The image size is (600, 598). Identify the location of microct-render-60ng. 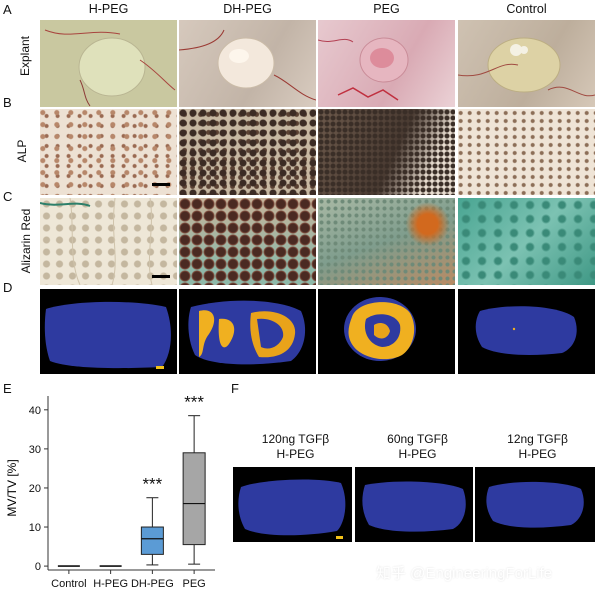
(414, 504).